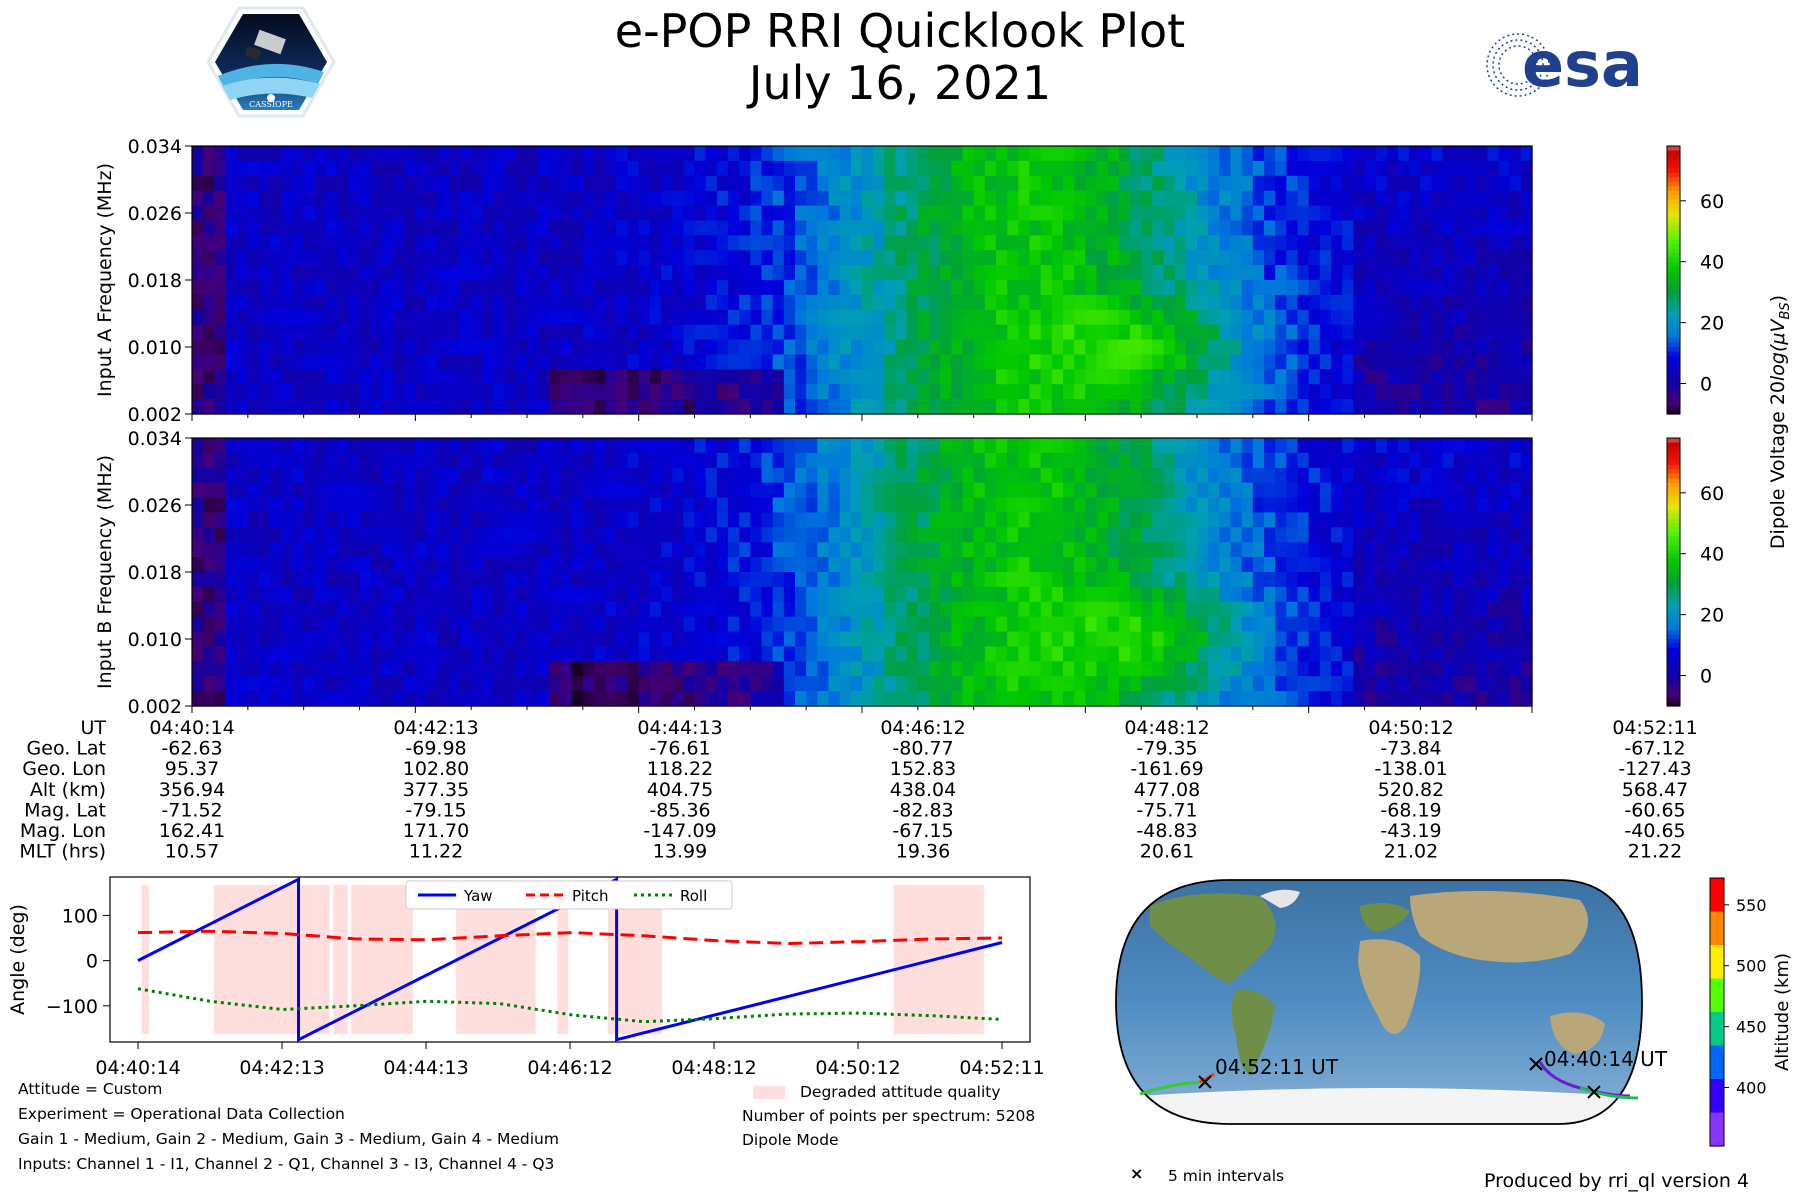 This screenshot has height=1200, width=1800. Describe the element at coordinates (1277, 1067) in the screenshot. I see `track-label-end: 04:52:11 UT` at that location.